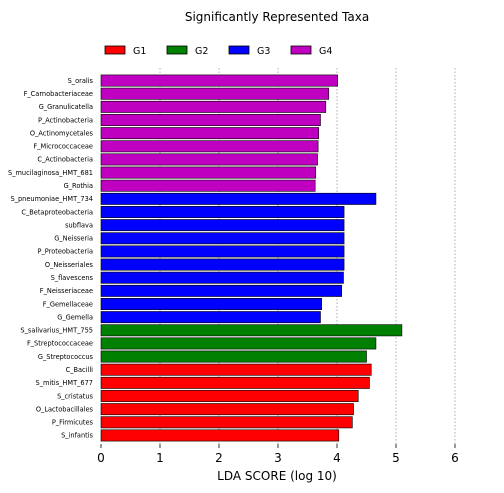  Describe the element at coordinates (337, 458) in the screenshot. I see `x-tick-label: 4` at that location.